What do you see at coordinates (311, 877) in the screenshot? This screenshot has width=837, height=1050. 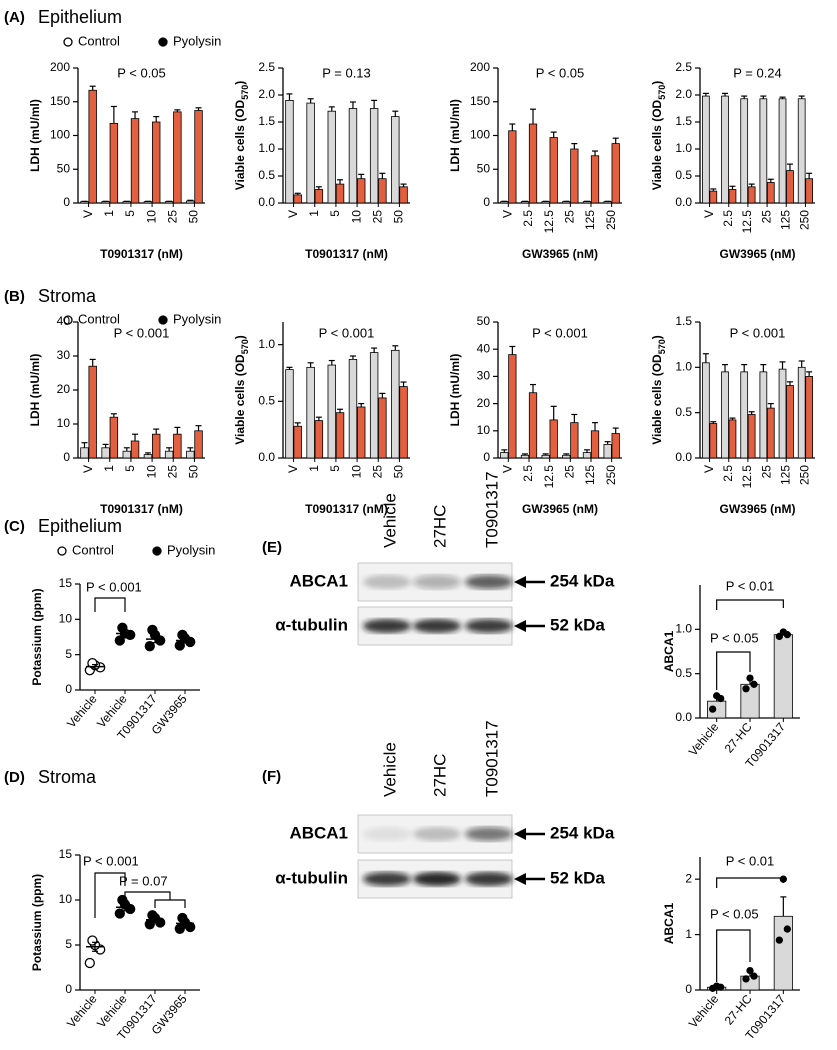 I see `blot-row-label: α-tubulin` at bounding box center [311, 877].